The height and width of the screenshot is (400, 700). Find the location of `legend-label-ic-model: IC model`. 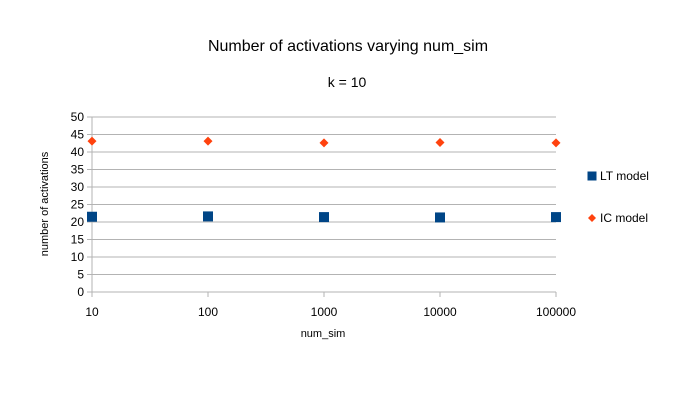

legend-label-ic-model: IC model is located at coordinates (624, 218).